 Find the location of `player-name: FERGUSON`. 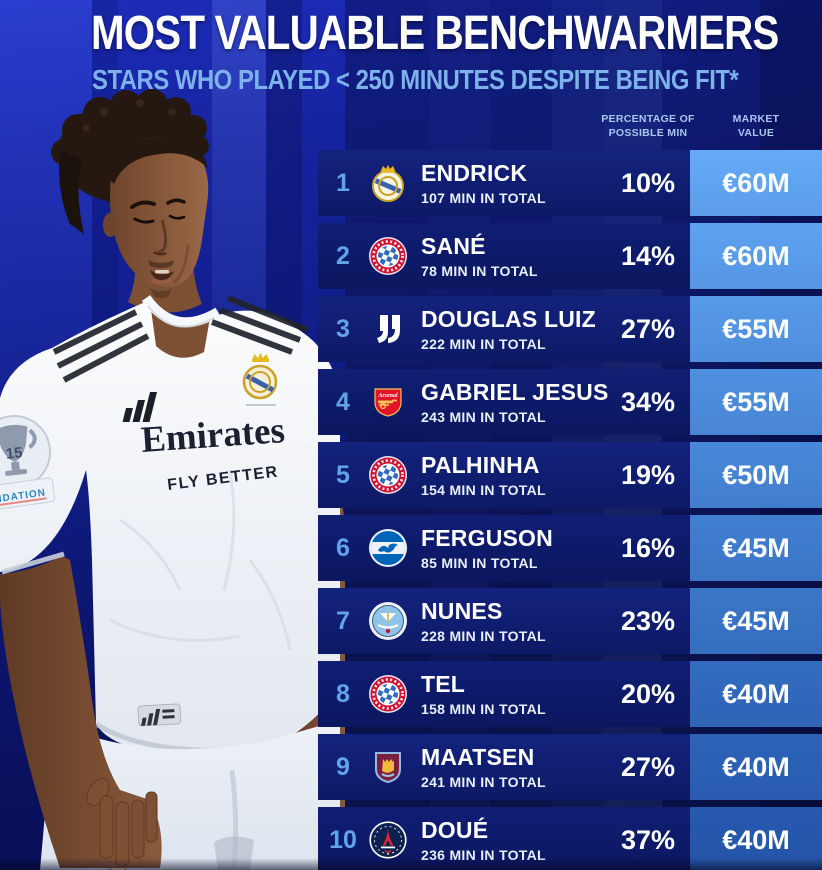

player-name: FERGUSON is located at coordinates (487, 538).